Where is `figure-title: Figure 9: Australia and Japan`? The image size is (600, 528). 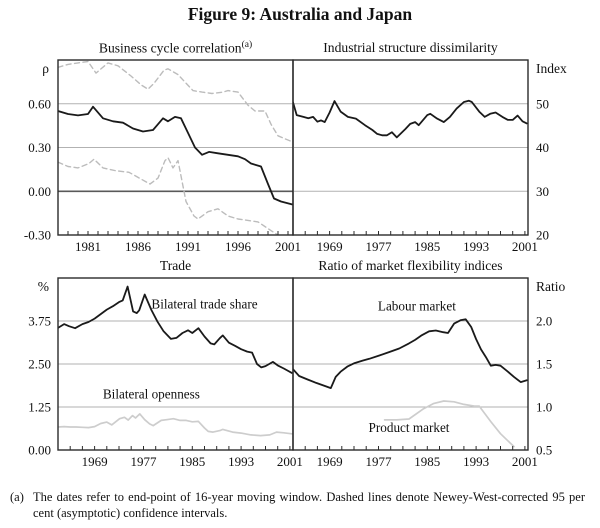 figure-title: Figure 9: Australia and Japan is located at coordinates (300, 14).